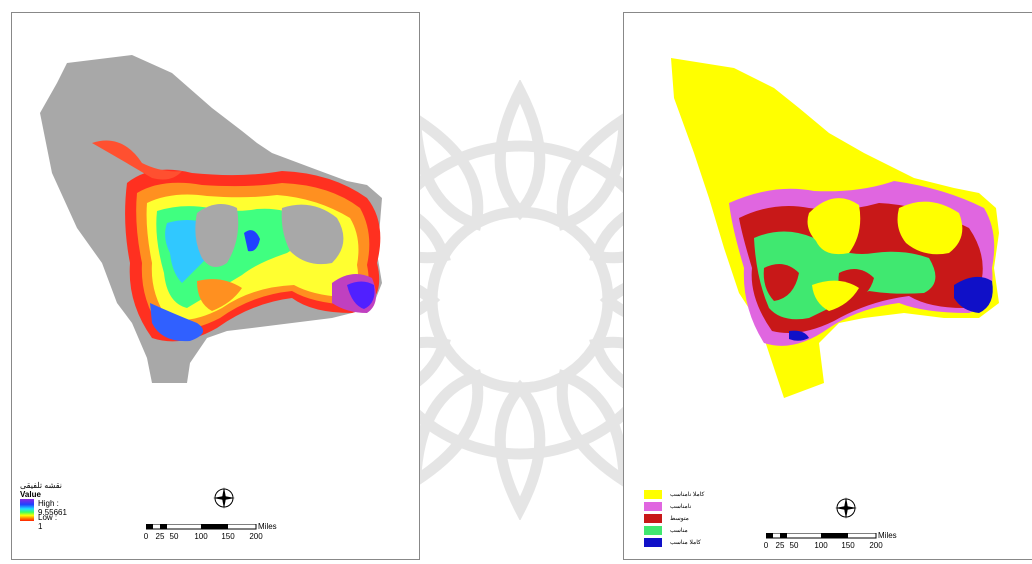 The image size is (1032, 564). I want to click on legend-low-label: Low : 1, so click(48, 522).